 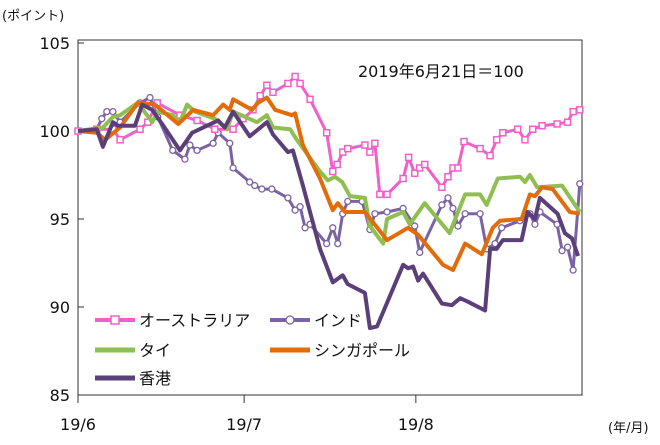 What do you see at coordinates (54, 131) in the screenshot?
I see `y-tick-label: 100` at bounding box center [54, 131].